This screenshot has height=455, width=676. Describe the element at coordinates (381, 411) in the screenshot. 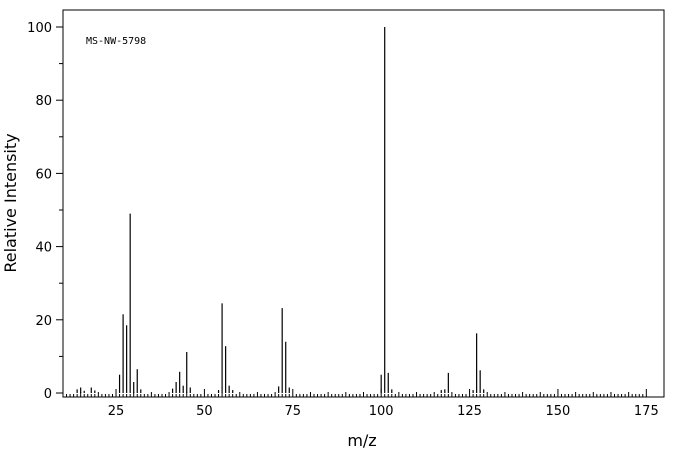

I see `x-tick-label: 100` at that location.